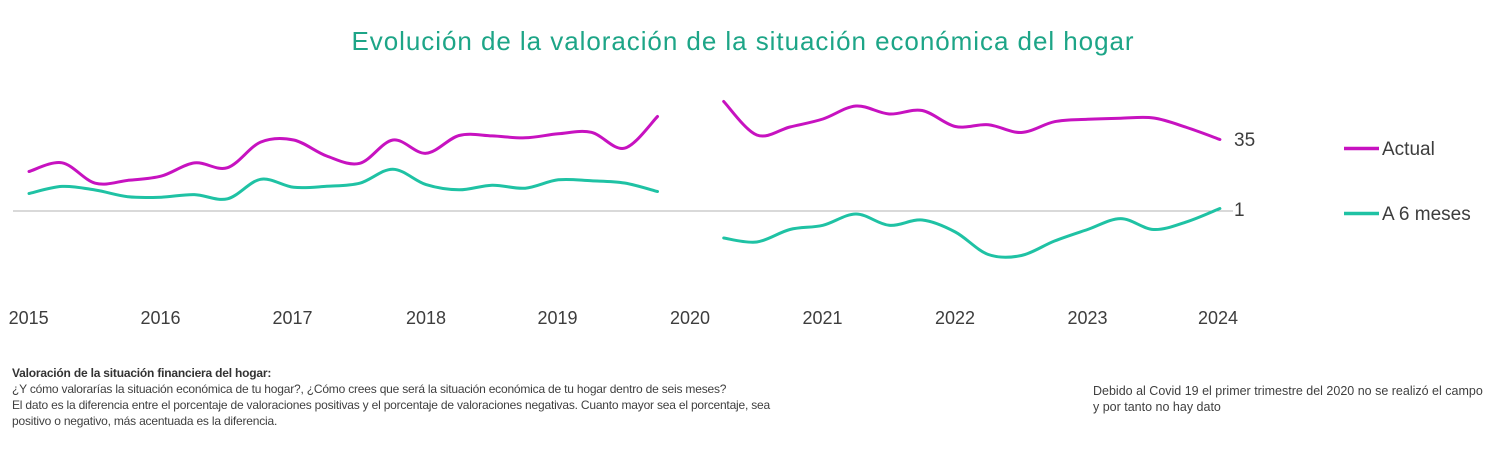  What do you see at coordinates (557, 318) in the screenshot?
I see `svg-text: 2019` at bounding box center [557, 318].